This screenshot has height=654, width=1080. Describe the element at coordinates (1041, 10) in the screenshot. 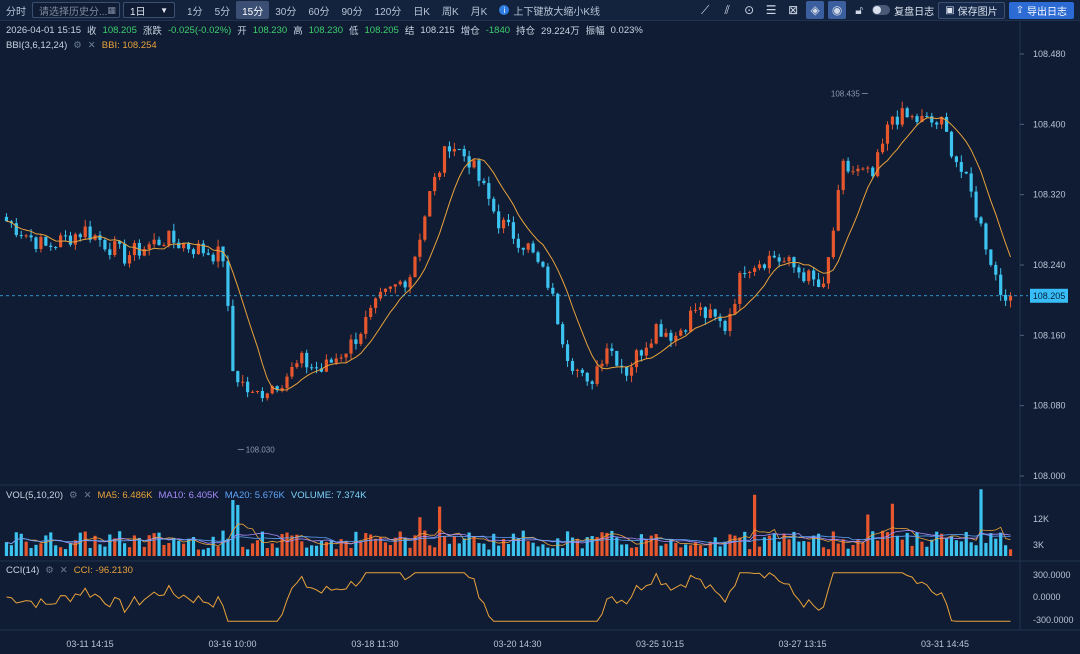

I see `export-log-button: ⇪ 导出日志` at that location.